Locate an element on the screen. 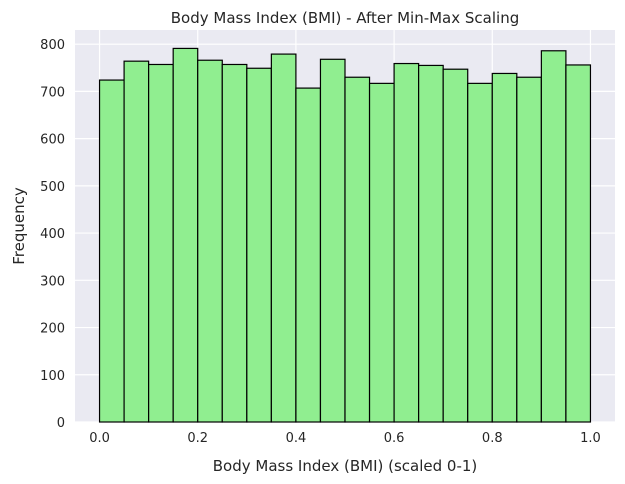 The height and width of the screenshot is (484, 625). y-tick-label: 400 is located at coordinates (52, 234).